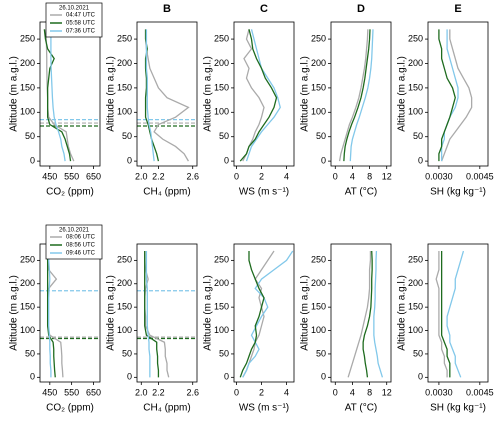 The width and height of the screenshot is (500, 422). What do you see at coordinates (70, 408) in the screenshot?
I see `x-axis-label: CO₂ (ppm)` at bounding box center [70, 408].